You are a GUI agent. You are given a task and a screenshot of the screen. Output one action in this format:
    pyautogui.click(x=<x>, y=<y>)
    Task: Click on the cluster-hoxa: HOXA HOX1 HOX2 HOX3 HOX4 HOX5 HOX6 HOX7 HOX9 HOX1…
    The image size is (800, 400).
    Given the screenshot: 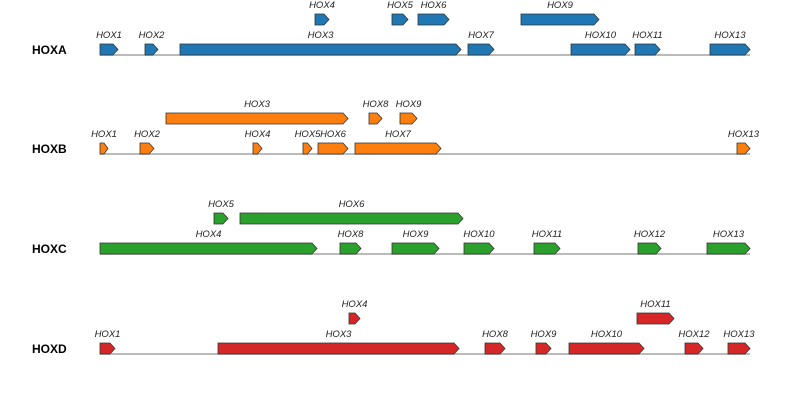 What is the action you would take?
    pyautogui.click(x=391, y=28)
    